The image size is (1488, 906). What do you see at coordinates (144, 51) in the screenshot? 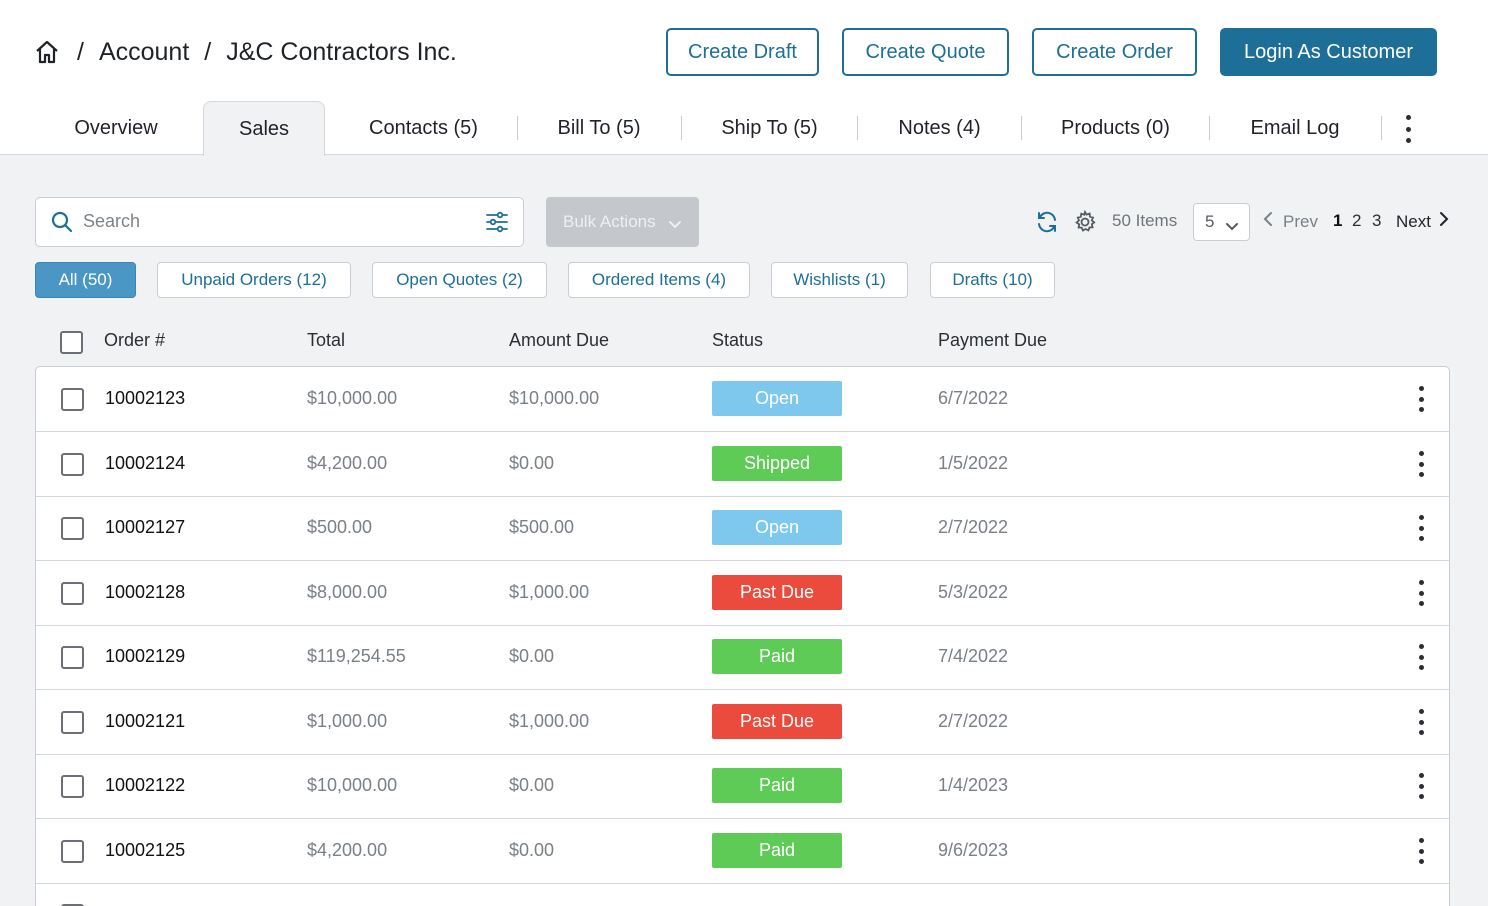
I see `breadcrumb-account: Account` at bounding box center [144, 51].